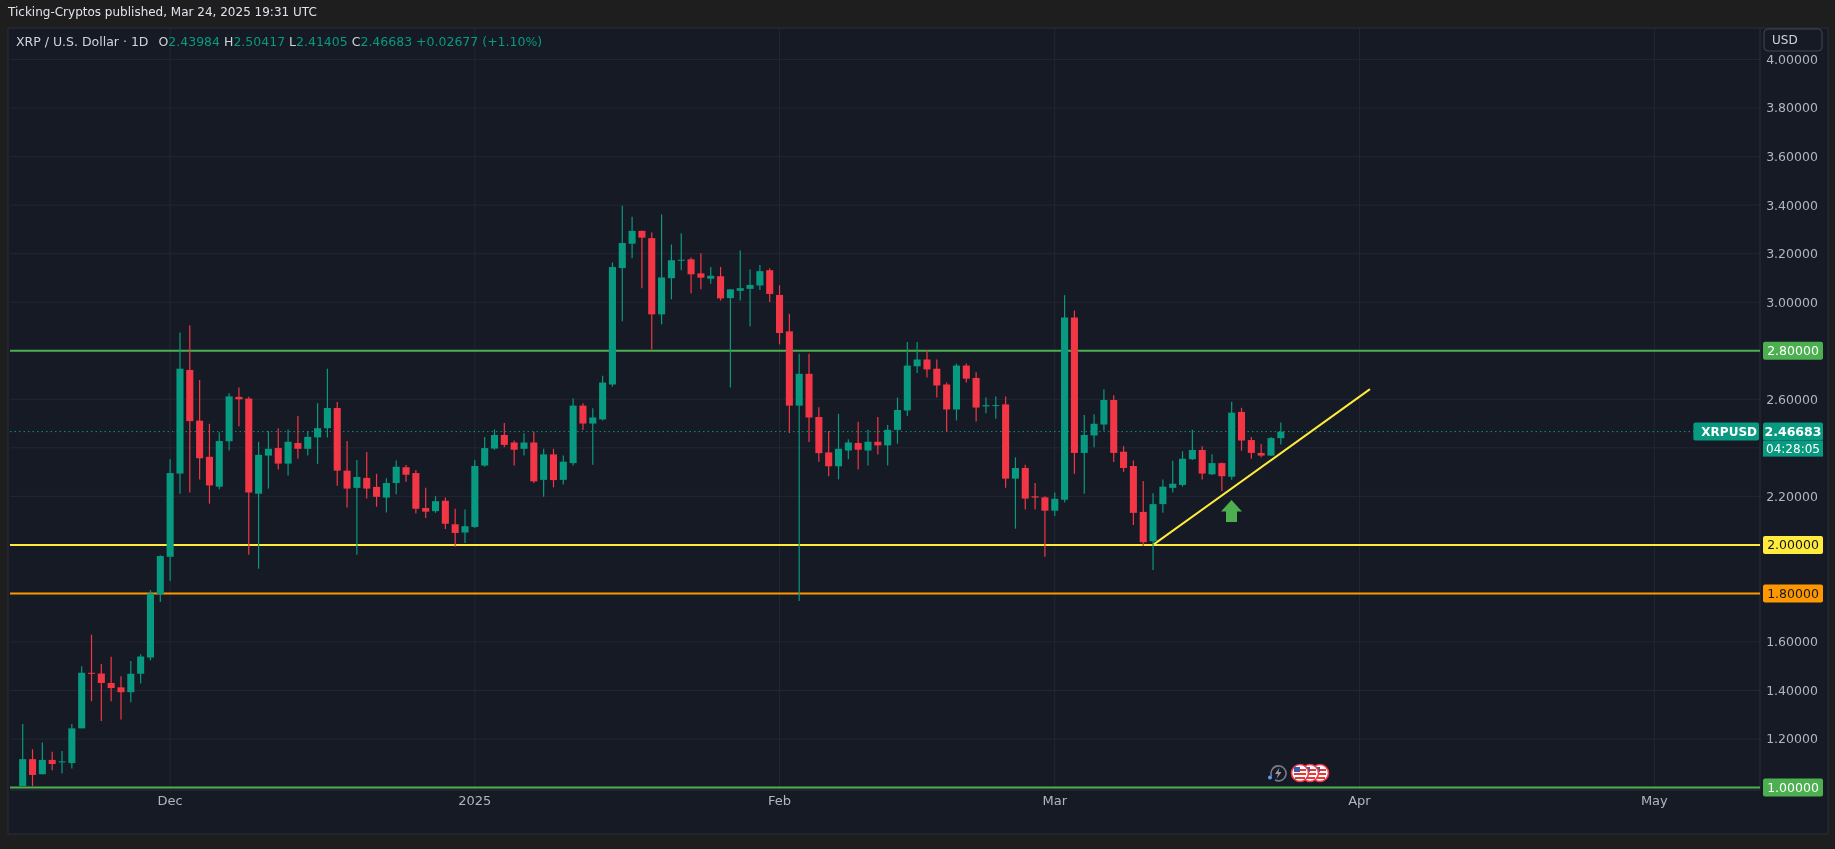 This screenshot has height=849, width=1835. Describe the element at coordinates (1729, 431) in the screenshot. I see `annotation: XRPUSD` at that location.